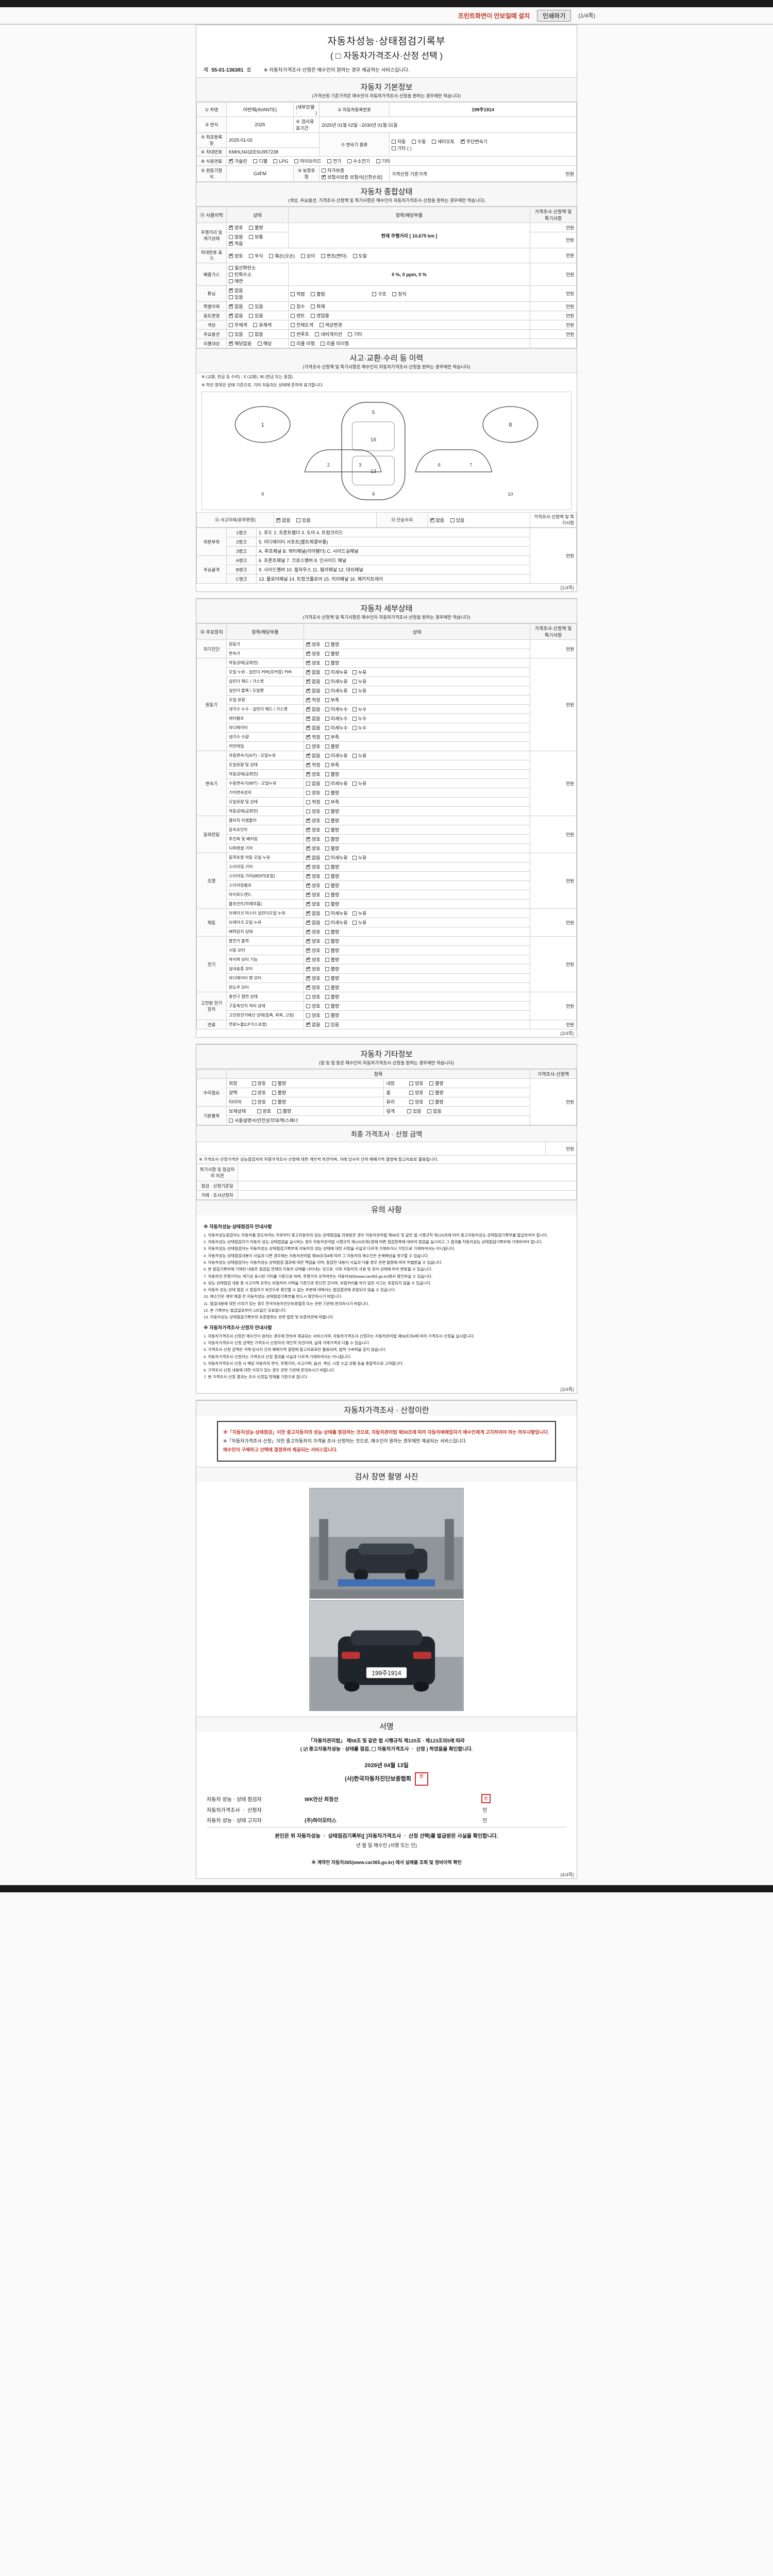 Image resolution: width=773 pixels, height=2576 pixels. I want to click on state-option-있음: 있음, so click(332, 1024).